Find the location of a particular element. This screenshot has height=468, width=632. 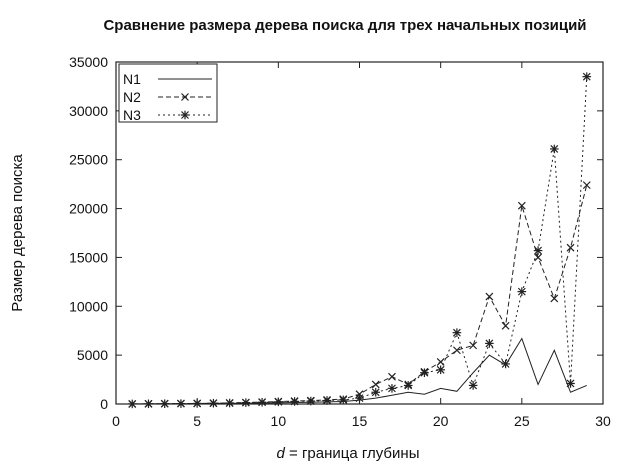

legend-label: N2 is located at coordinates (132, 97).